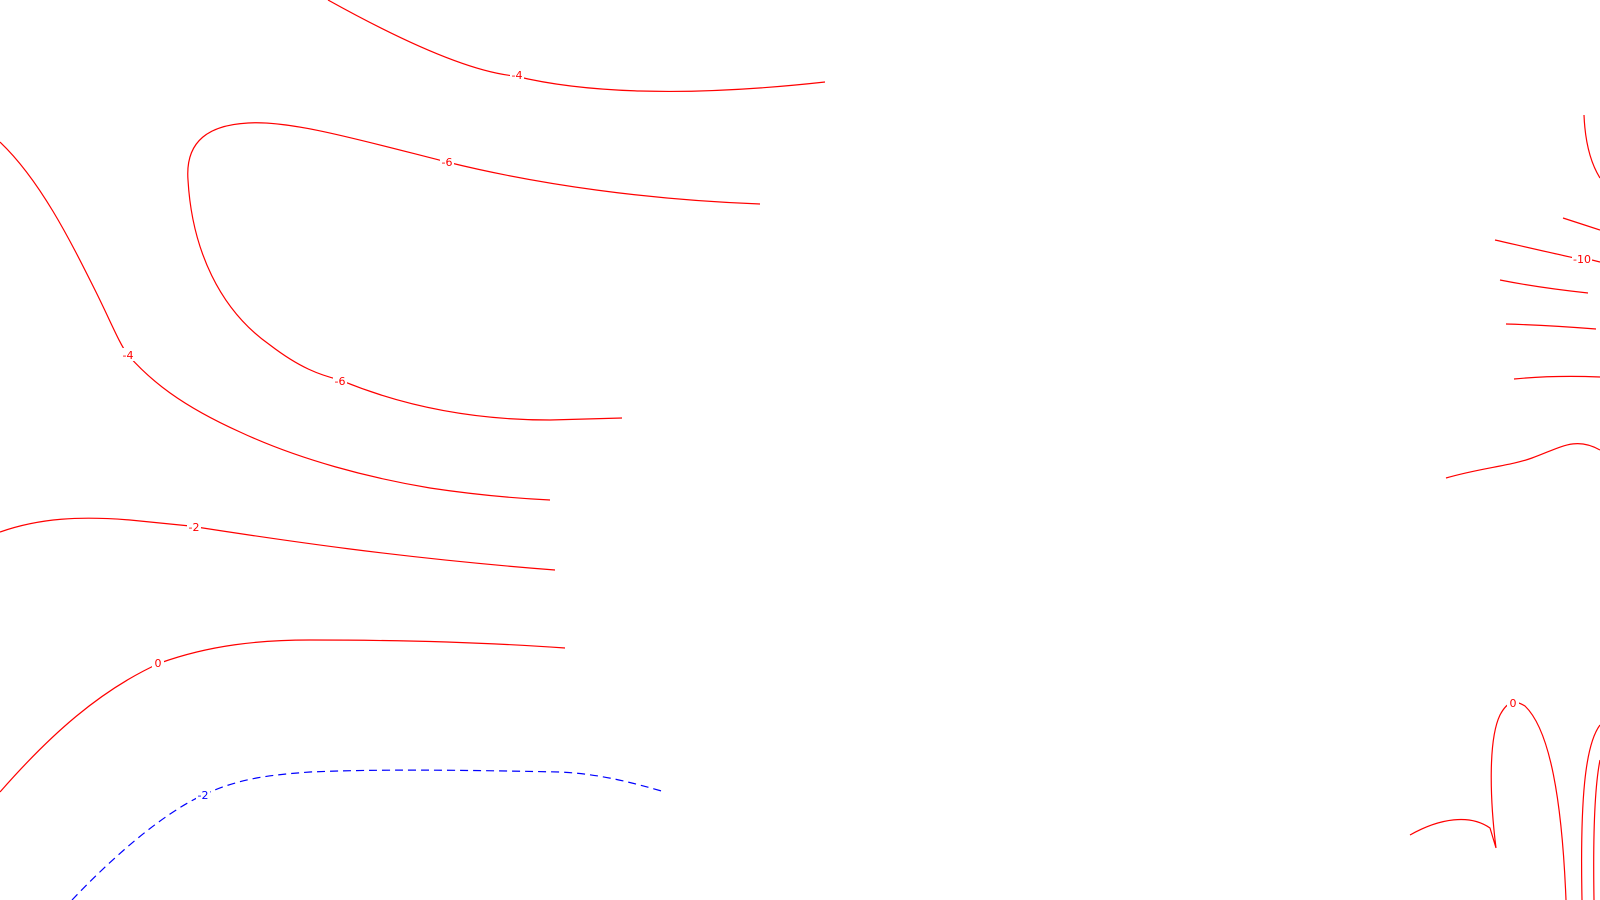 The width and height of the screenshot is (1600, 900). What do you see at coordinates (1556, 377) in the screenshot?
I see `contour-line-right-e` at bounding box center [1556, 377].